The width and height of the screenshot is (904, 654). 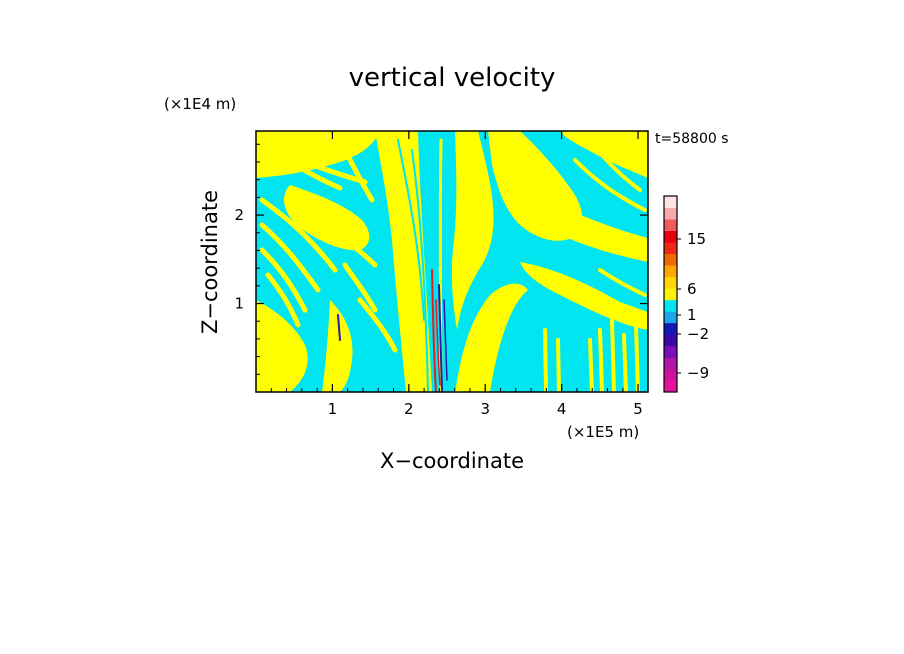 What do you see at coordinates (326, 218) in the screenshot?
I see `field-region-left-arm` at bounding box center [326, 218].